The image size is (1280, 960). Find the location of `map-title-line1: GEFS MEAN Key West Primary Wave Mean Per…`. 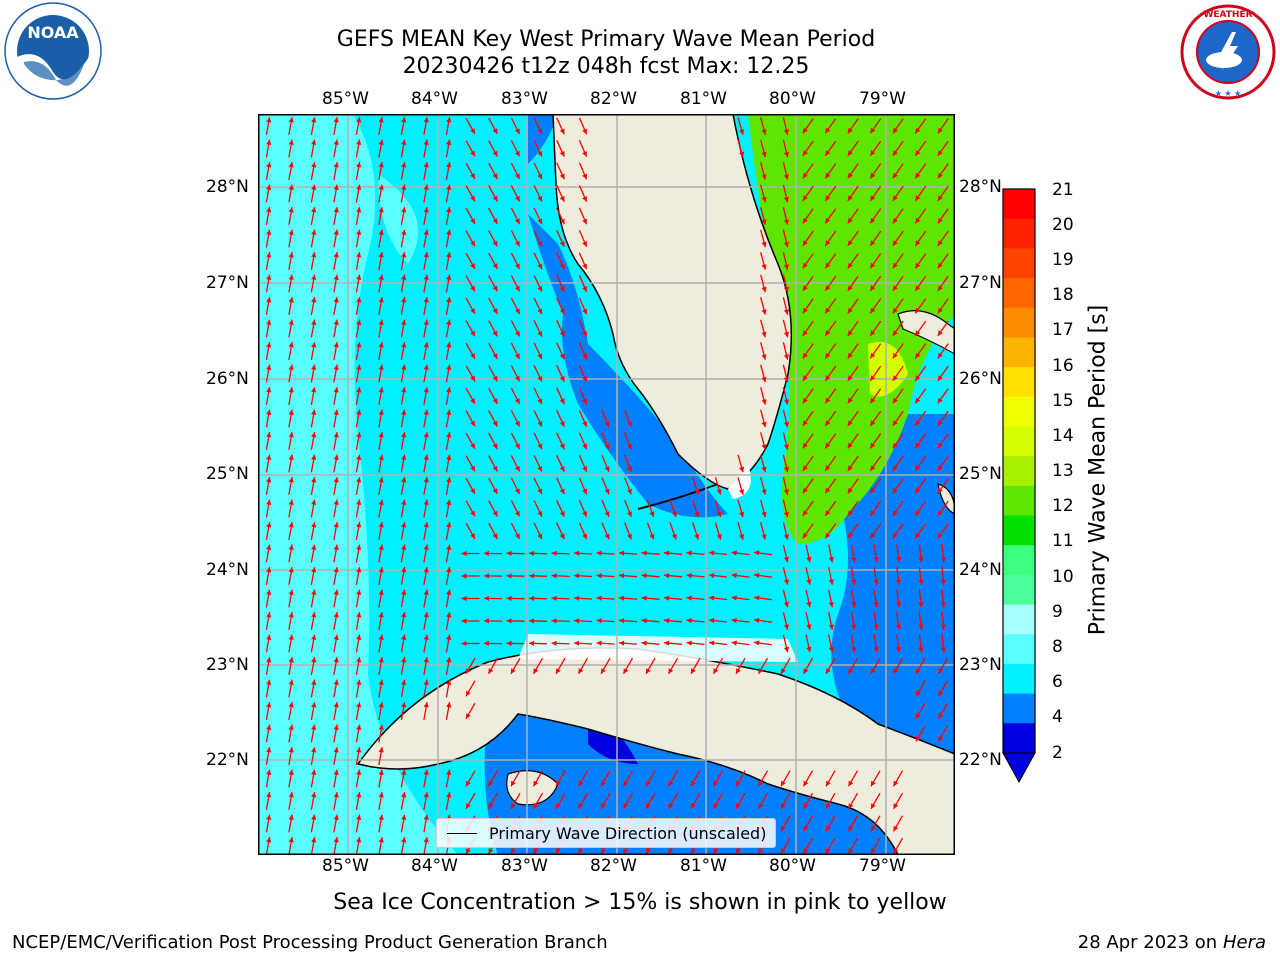

map-title-line1: GEFS MEAN Key West Primary Wave Mean Per… is located at coordinates (606, 39).